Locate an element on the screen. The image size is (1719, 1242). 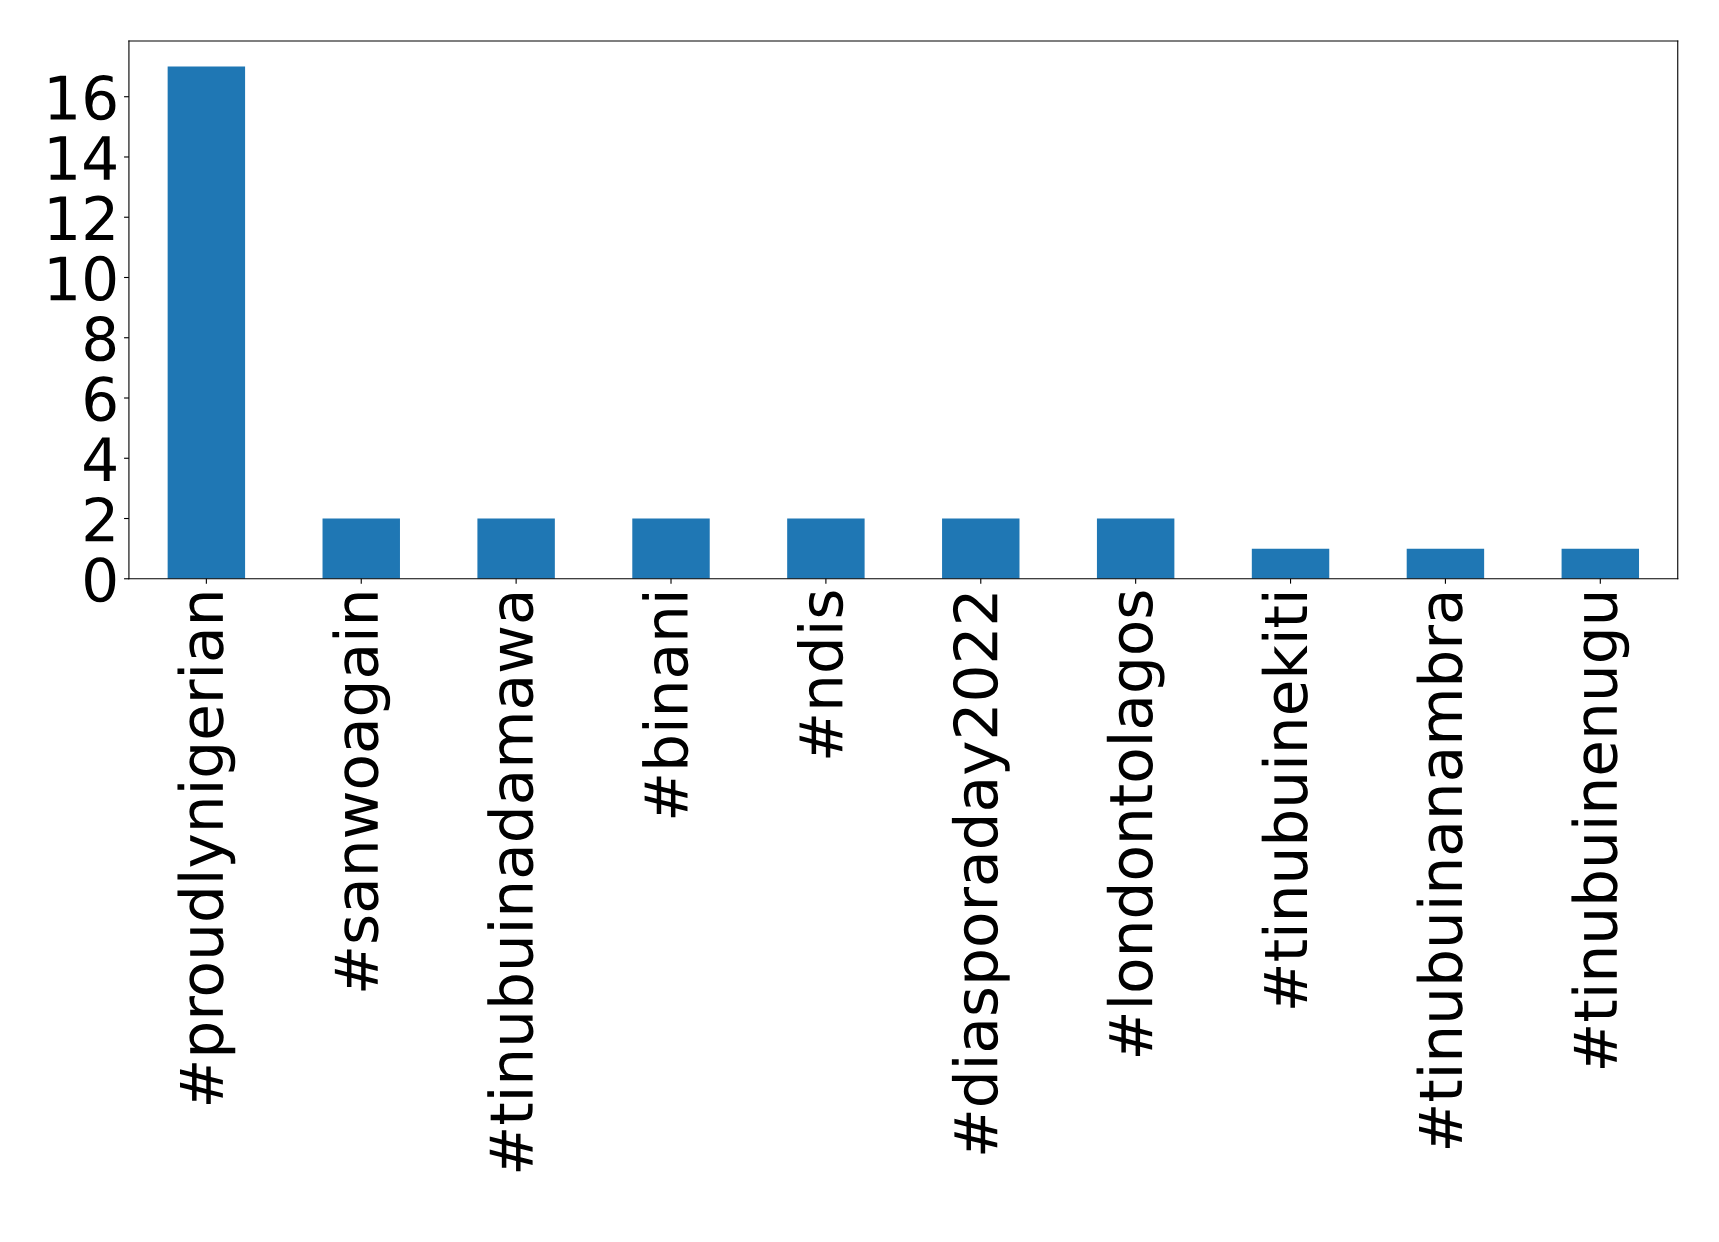
y-tick-label: 4 is located at coordinates (100, 459).